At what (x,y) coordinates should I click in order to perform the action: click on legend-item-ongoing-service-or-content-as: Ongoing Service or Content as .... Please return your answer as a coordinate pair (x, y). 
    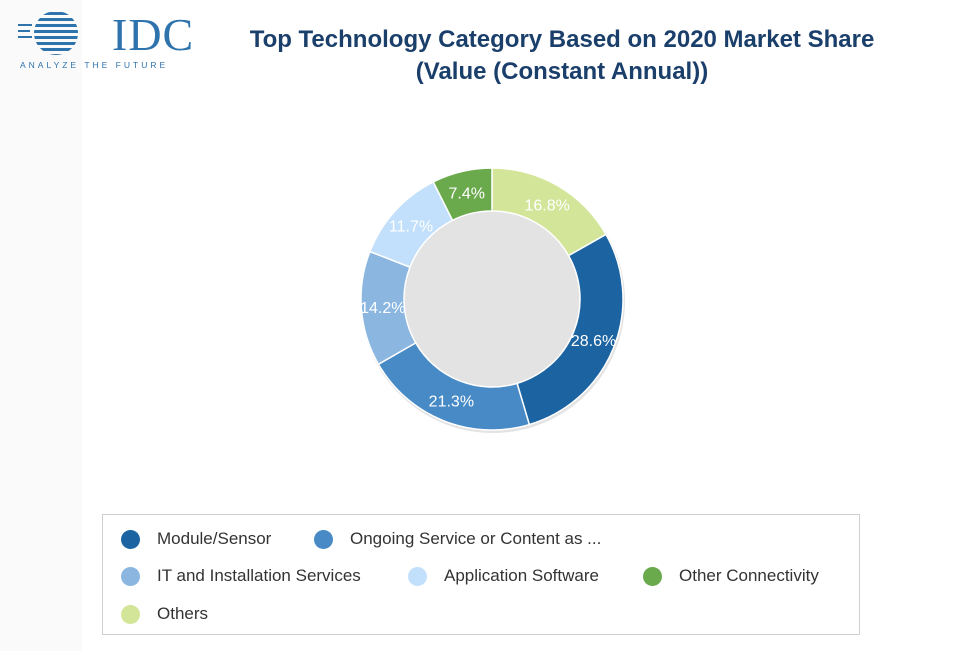
    Looking at the image, I should click on (457, 539).